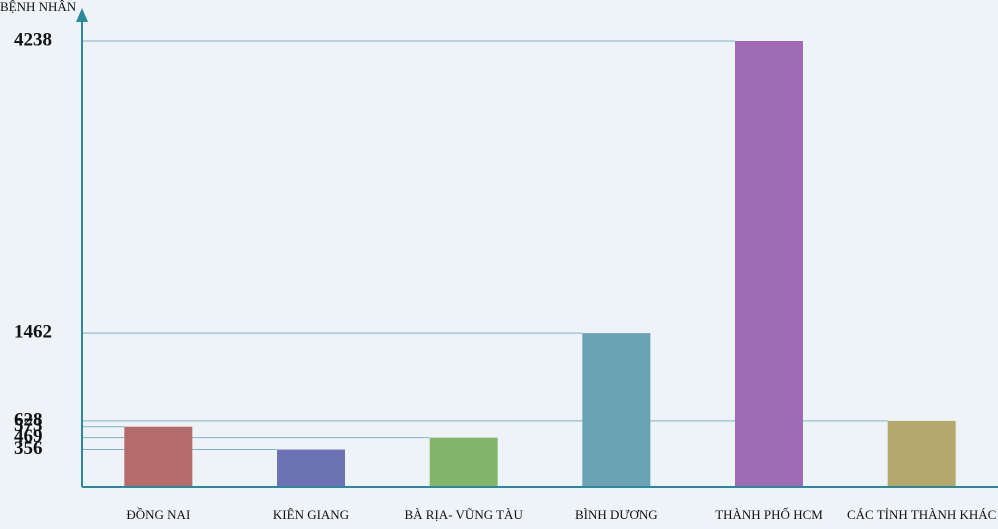 This screenshot has width=998, height=529. What do you see at coordinates (616, 514) in the screenshot?
I see `x-tick-label: BÌNH DƯƠNG` at bounding box center [616, 514].